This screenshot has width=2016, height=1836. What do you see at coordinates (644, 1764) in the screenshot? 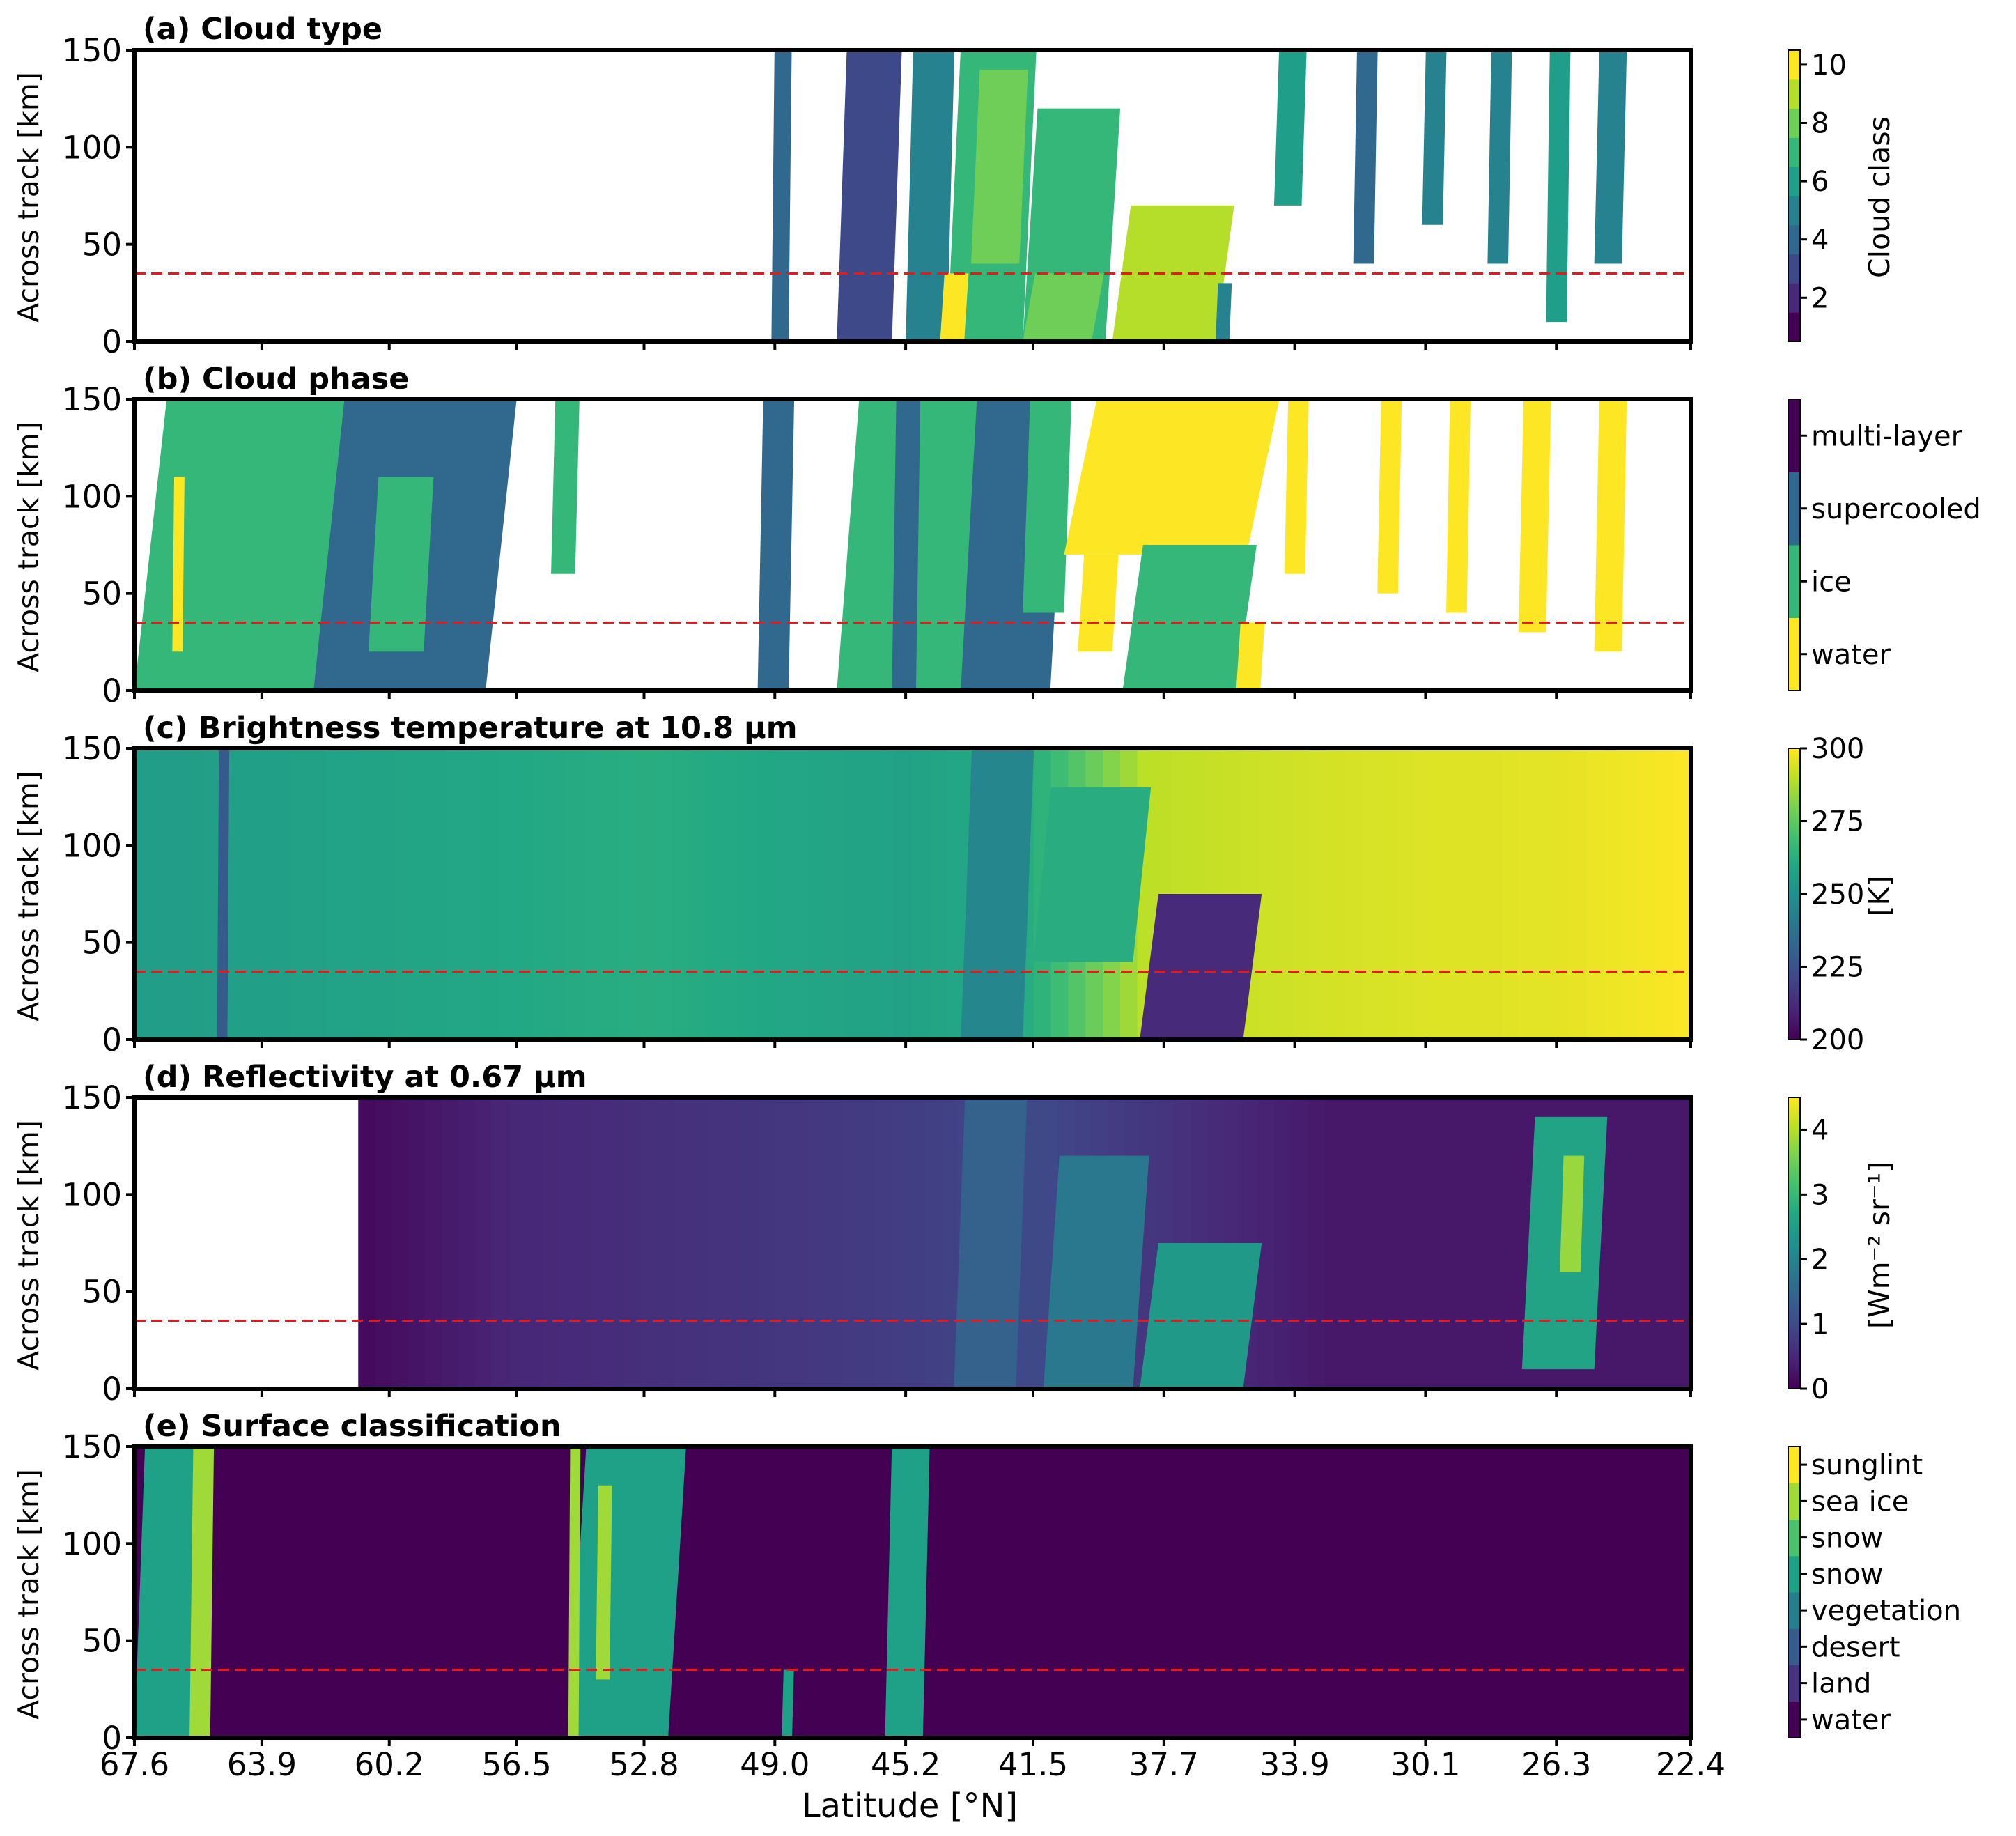
I see `x-tick-label: 52.8` at bounding box center [644, 1764].